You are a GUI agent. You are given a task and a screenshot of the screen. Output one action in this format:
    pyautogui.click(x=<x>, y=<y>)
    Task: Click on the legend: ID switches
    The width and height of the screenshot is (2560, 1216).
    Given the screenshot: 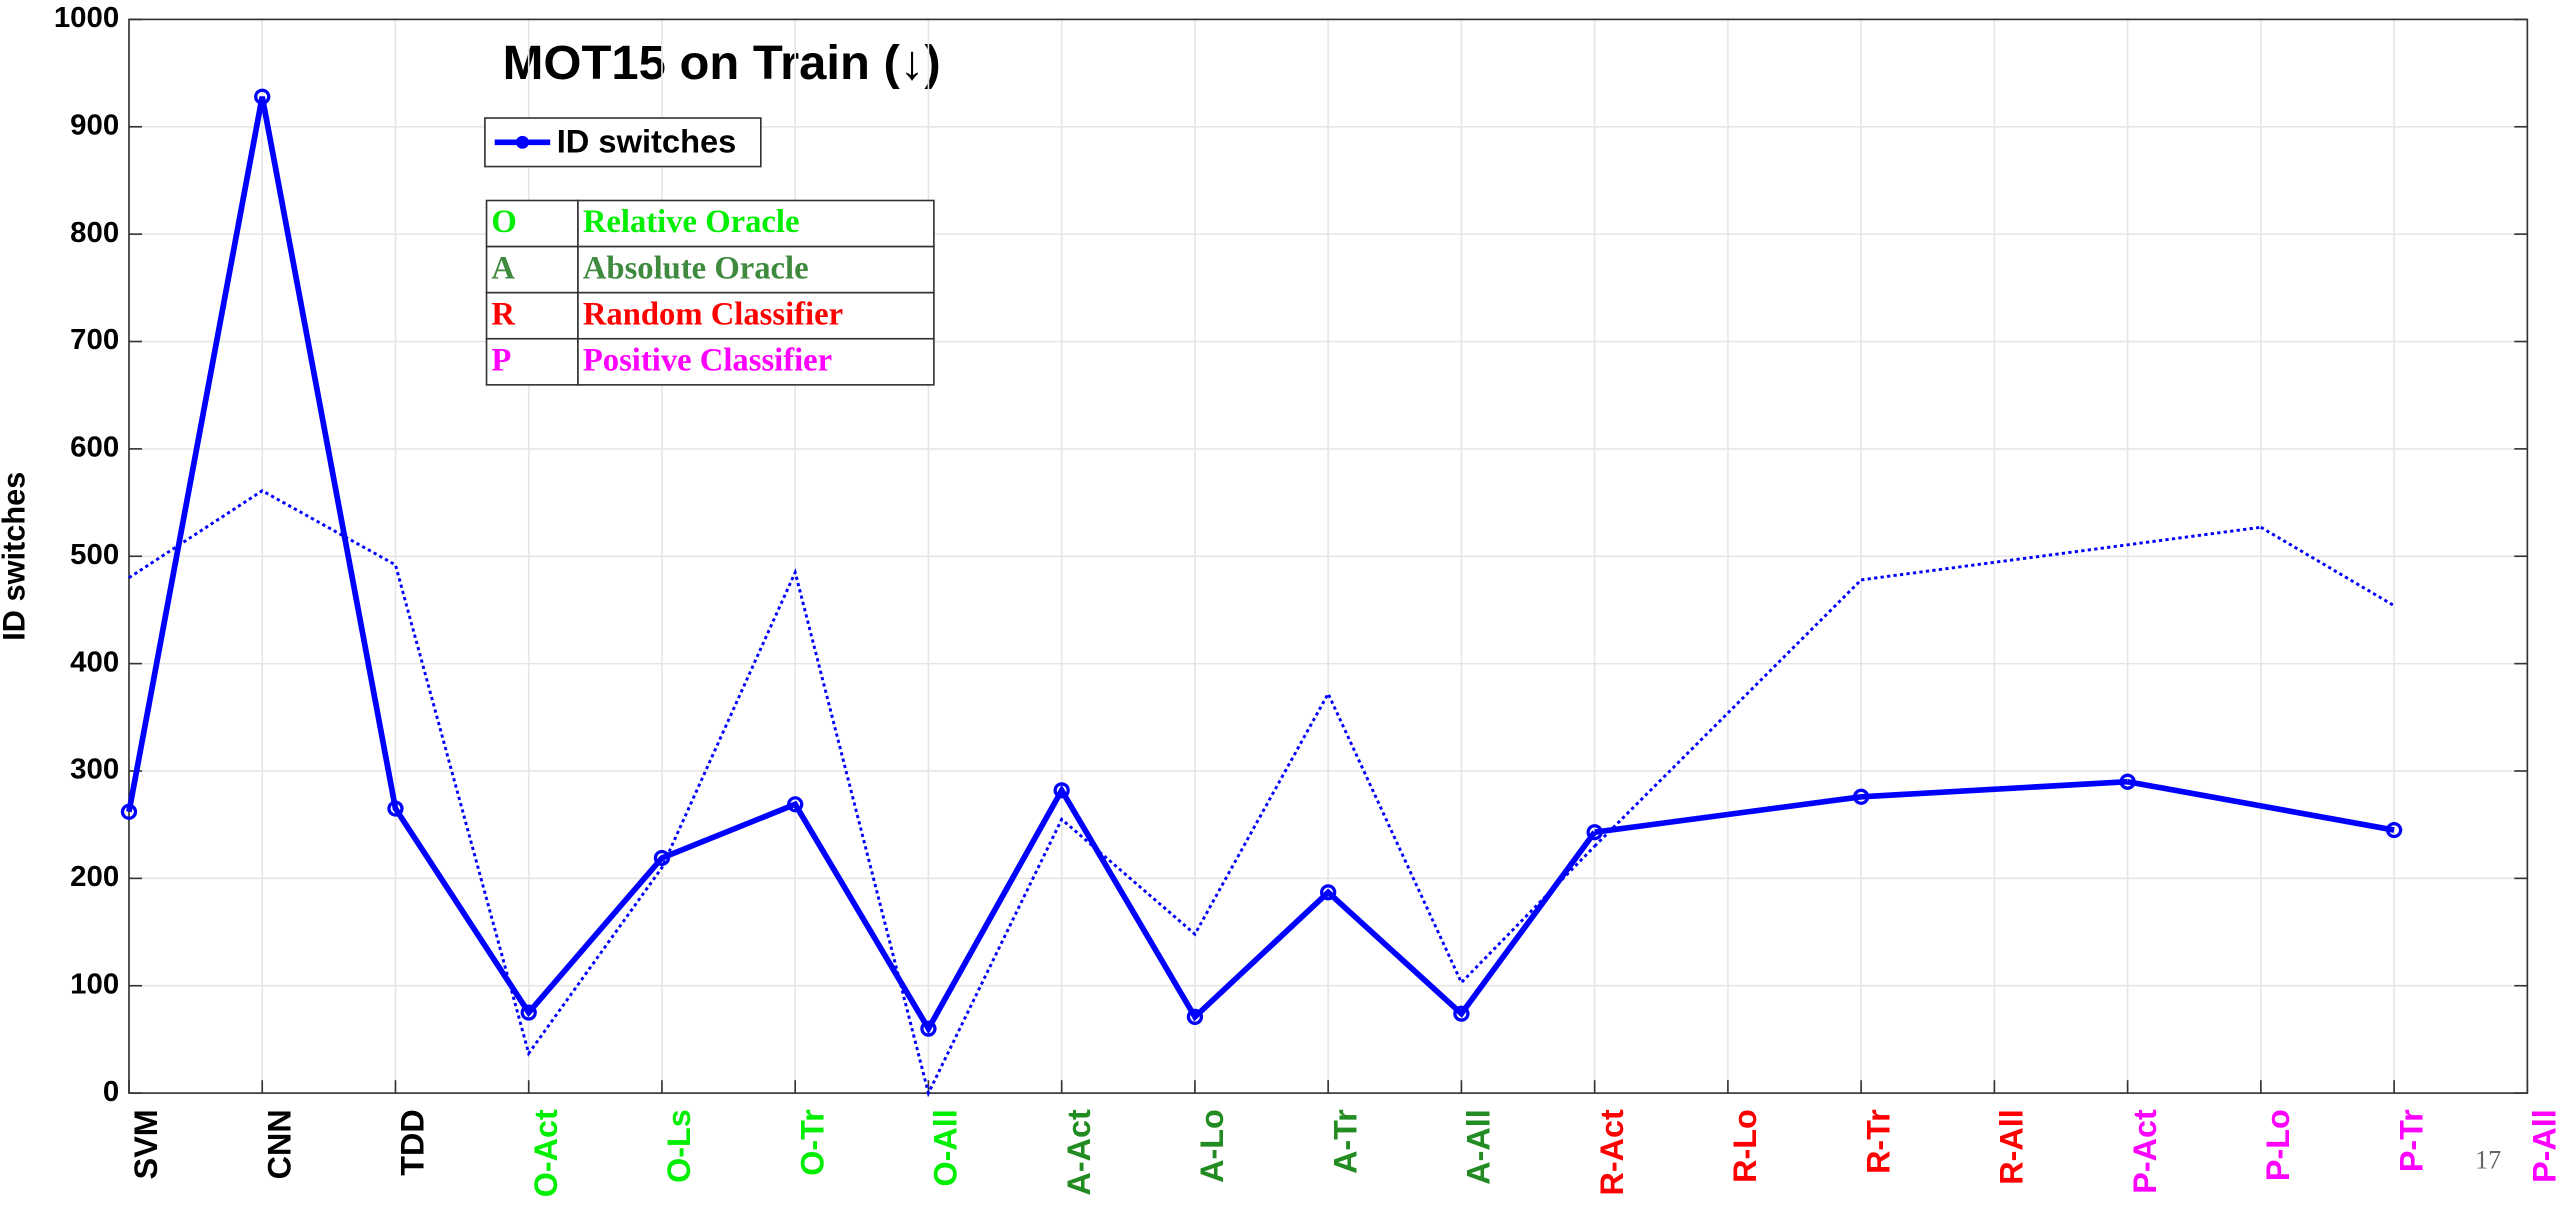 What is the action you would take?
    pyautogui.click(x=623, y=142)
    